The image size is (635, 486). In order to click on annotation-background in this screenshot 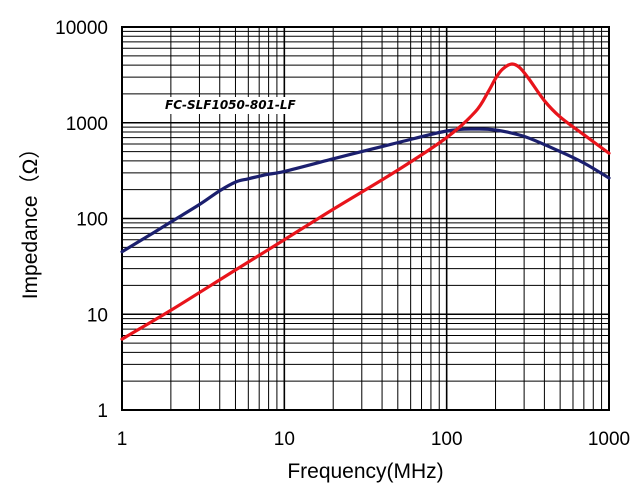, I will do `click(233, 105)`.